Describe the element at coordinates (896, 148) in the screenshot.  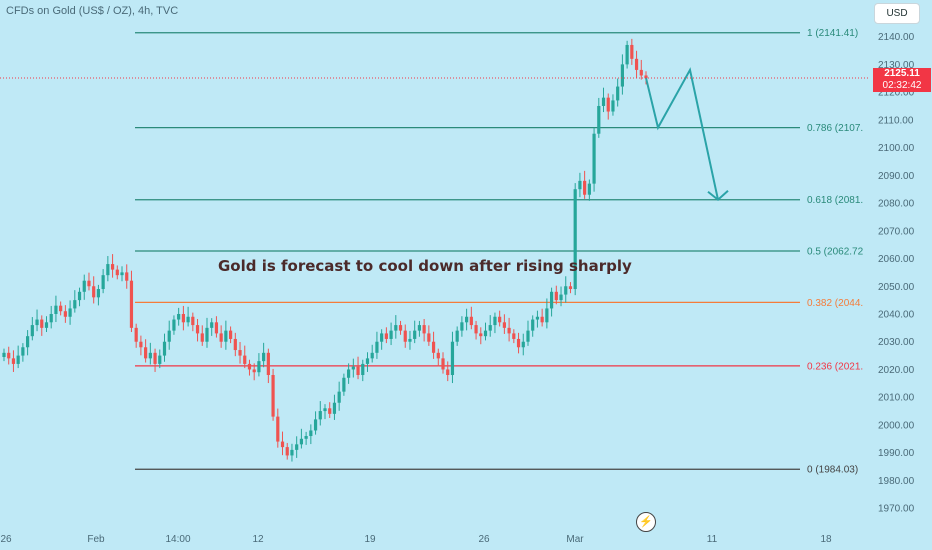
I see `price-axis-tick: 2100.00` at that location.